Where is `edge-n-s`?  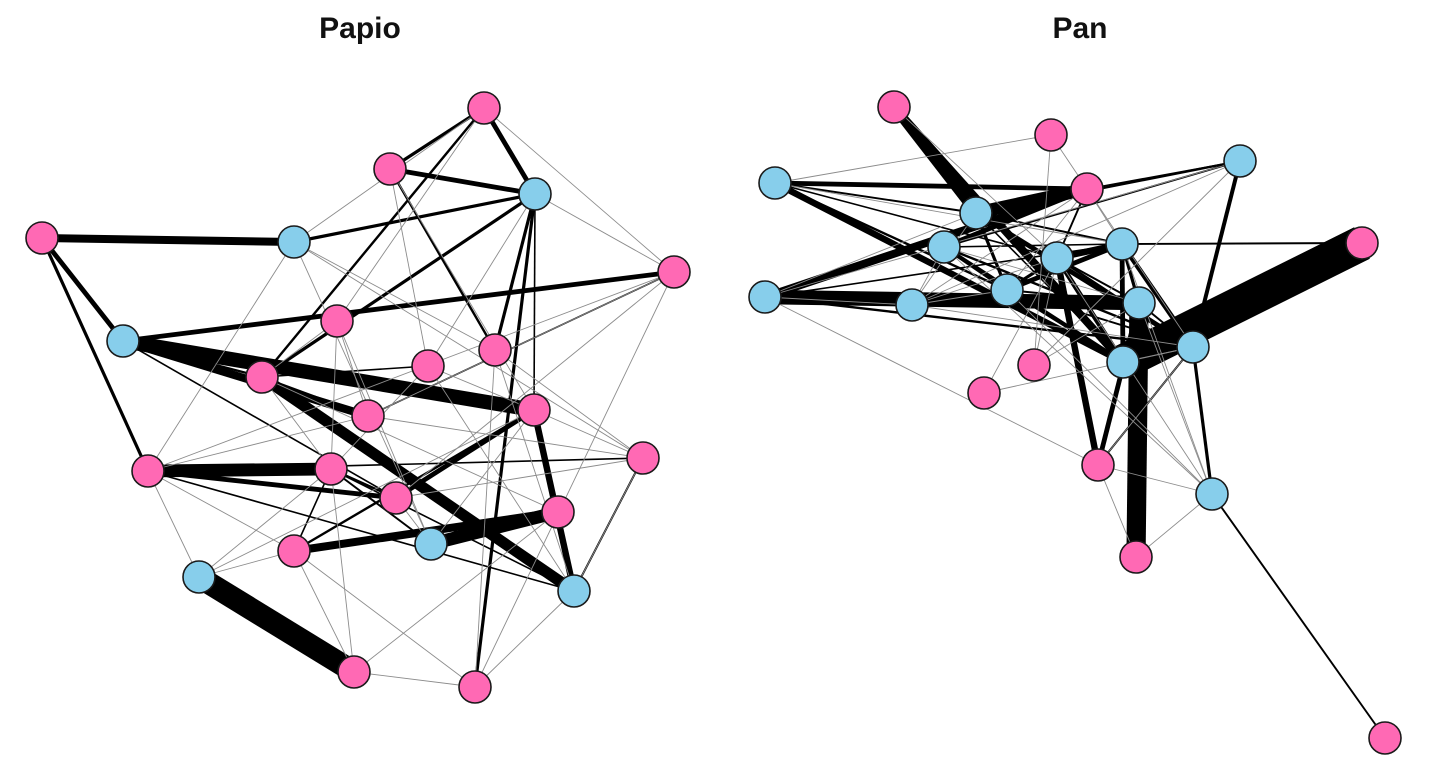 edge-n-s is located at coordinates (221, 511).